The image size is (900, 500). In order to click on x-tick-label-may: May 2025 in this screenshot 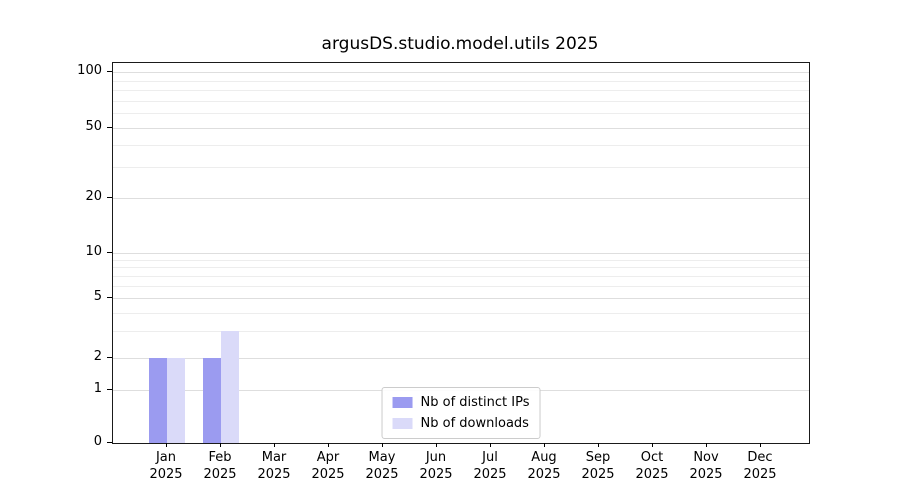, I will do `click(382, 466)`.